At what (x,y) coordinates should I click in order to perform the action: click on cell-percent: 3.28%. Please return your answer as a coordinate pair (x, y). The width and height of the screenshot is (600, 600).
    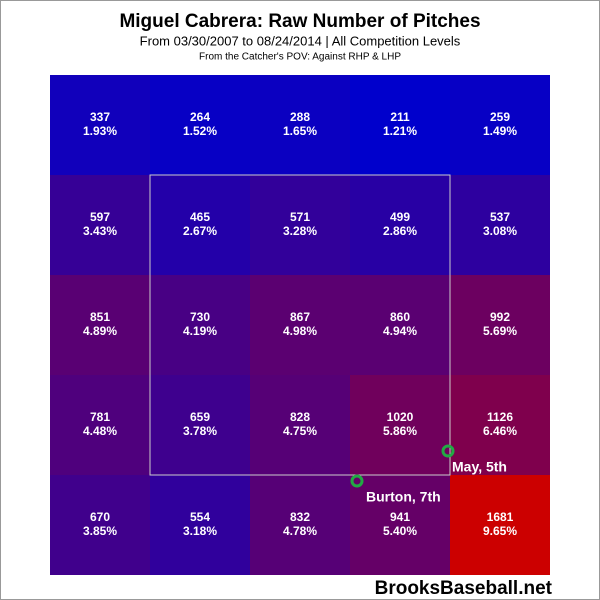
    Looking at the image, I should click on (300, 231).